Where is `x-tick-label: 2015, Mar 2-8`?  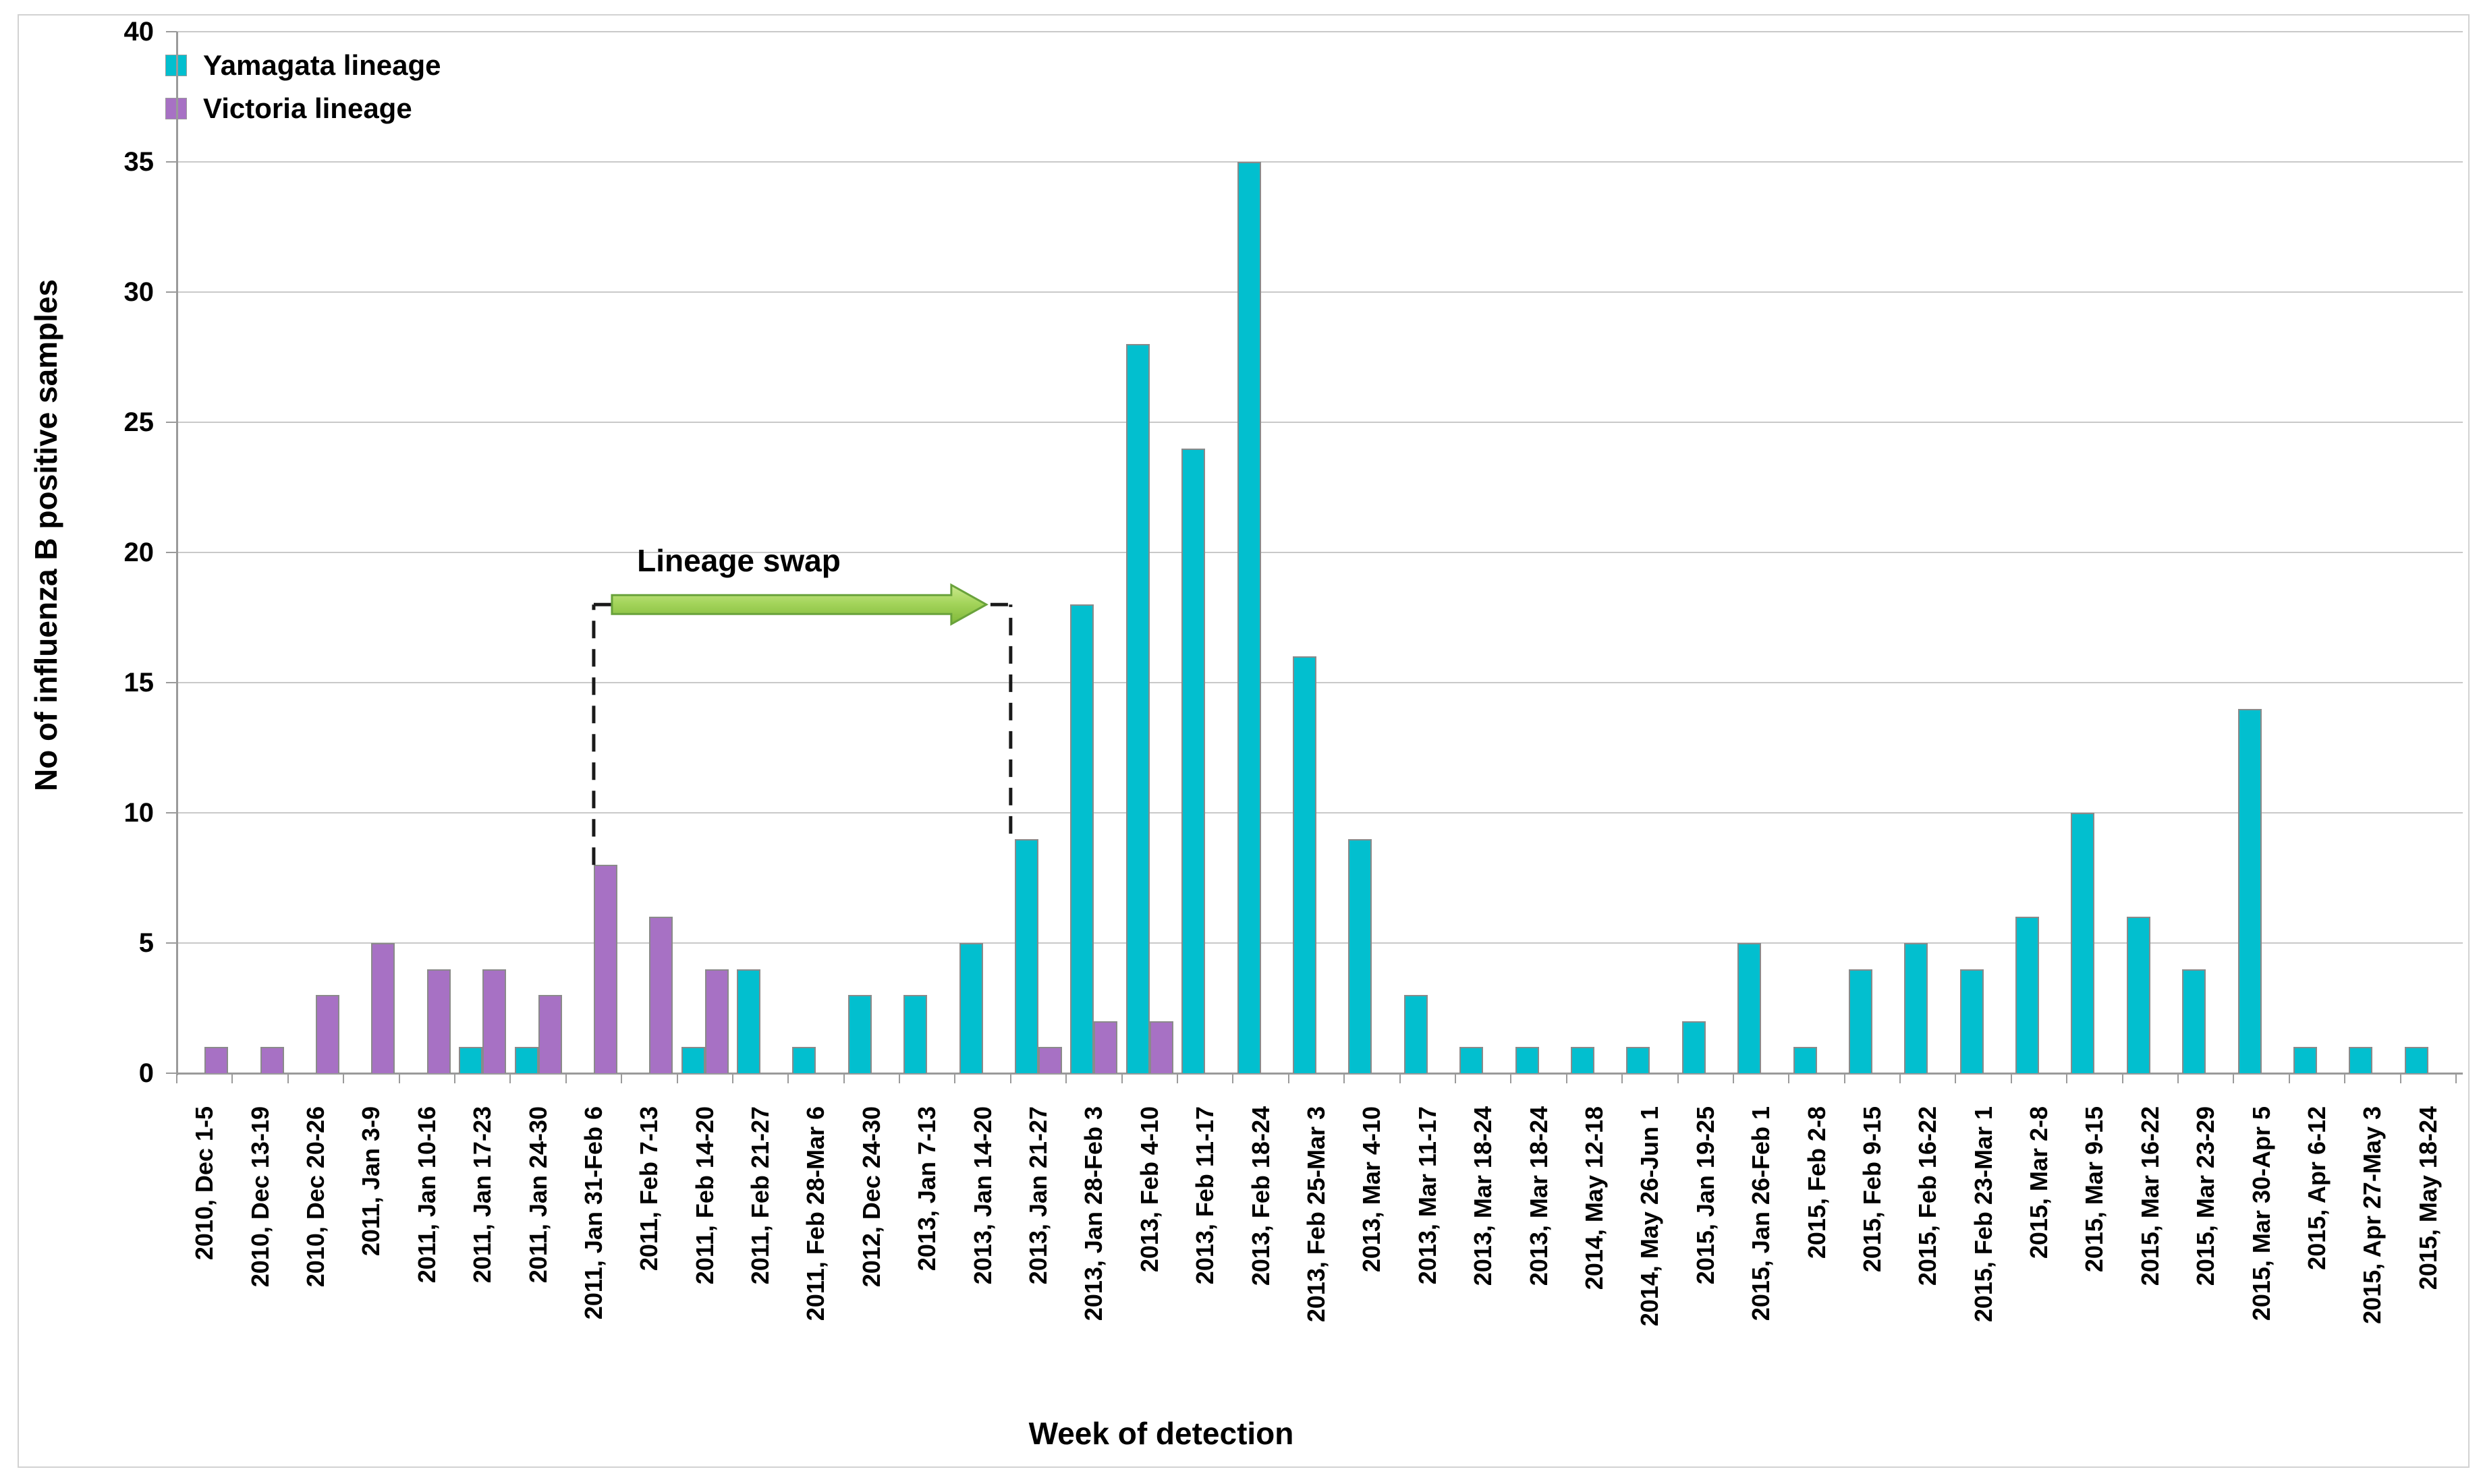 x-tick-label: 2015, Mar 2-8 is located at coordinates (2039, 1182).